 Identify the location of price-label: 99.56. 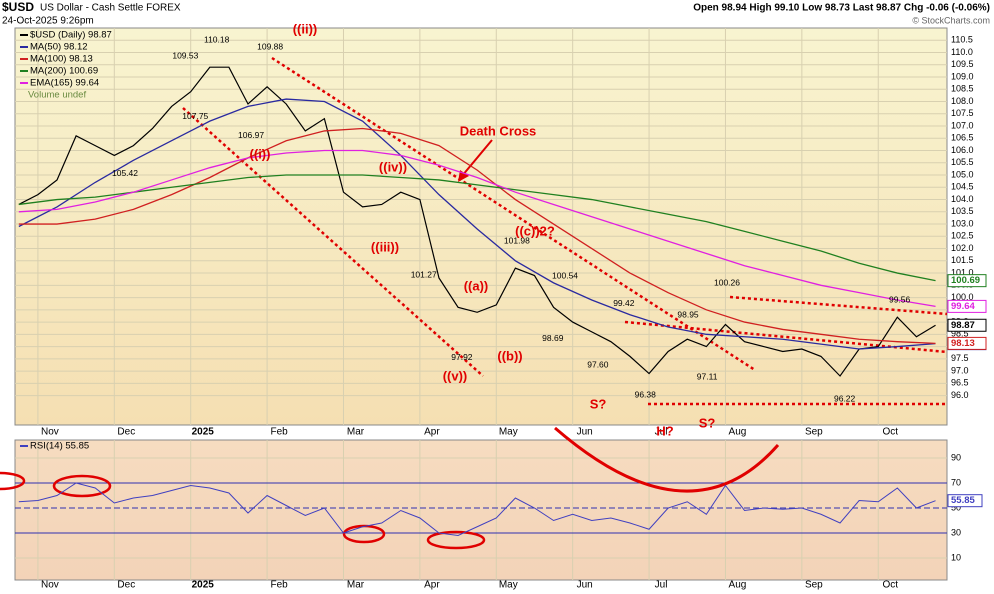
(900, 300).